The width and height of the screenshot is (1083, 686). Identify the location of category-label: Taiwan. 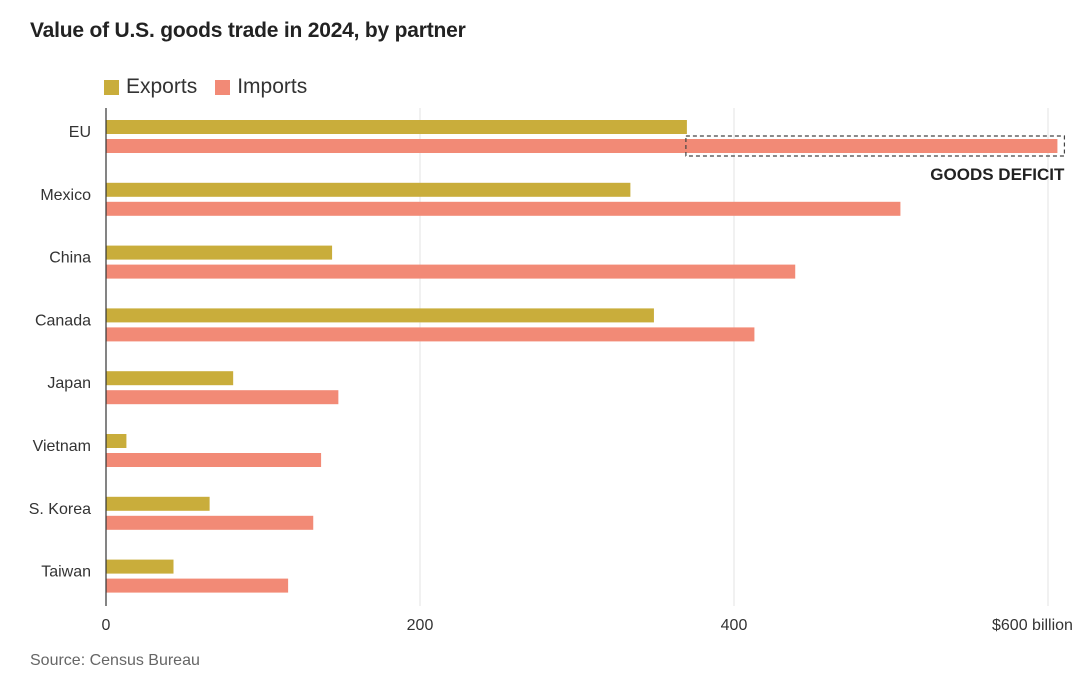
(66, 572).